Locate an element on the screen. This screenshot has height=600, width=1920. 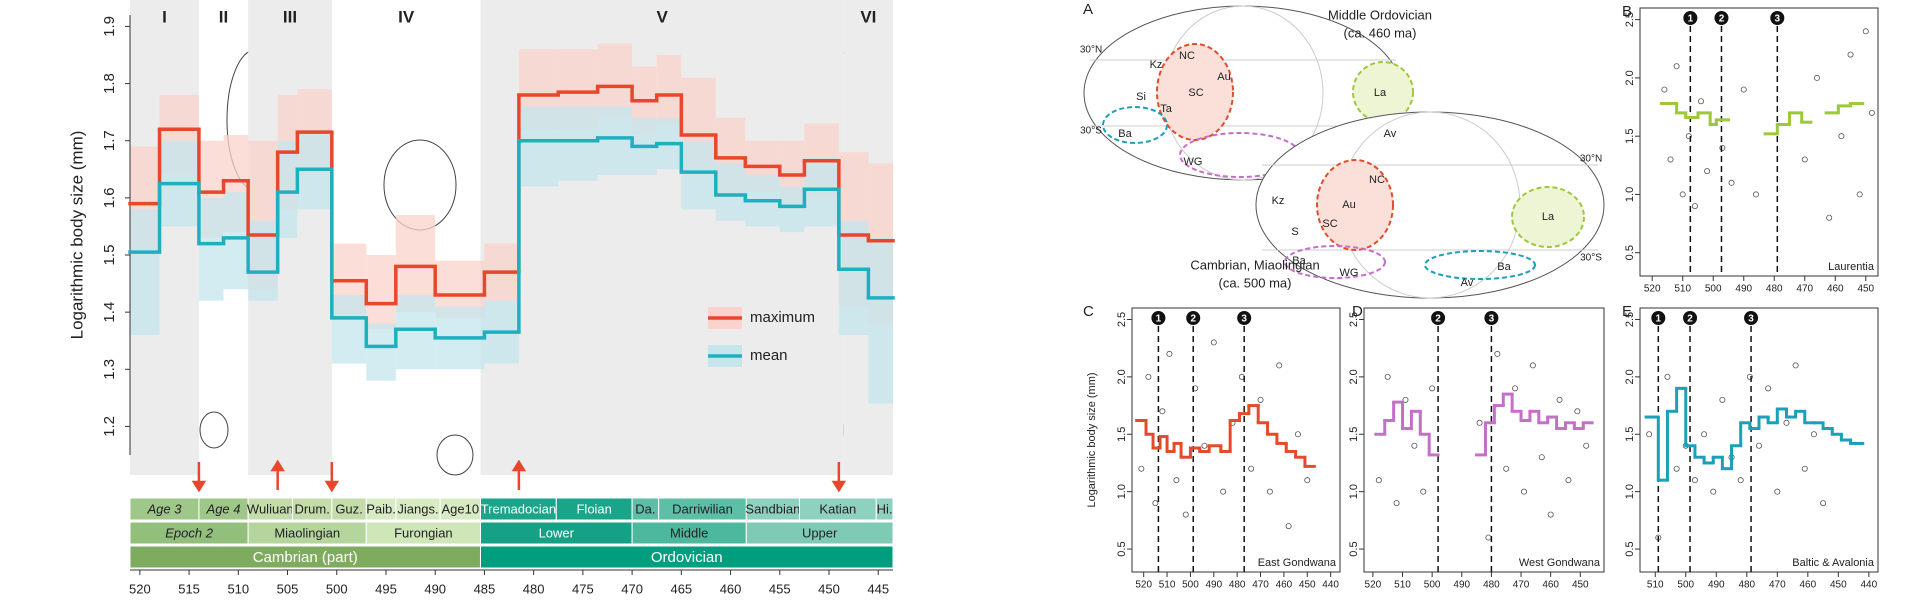
stratum-label: Sandbian is located at coordinates (772, 508).